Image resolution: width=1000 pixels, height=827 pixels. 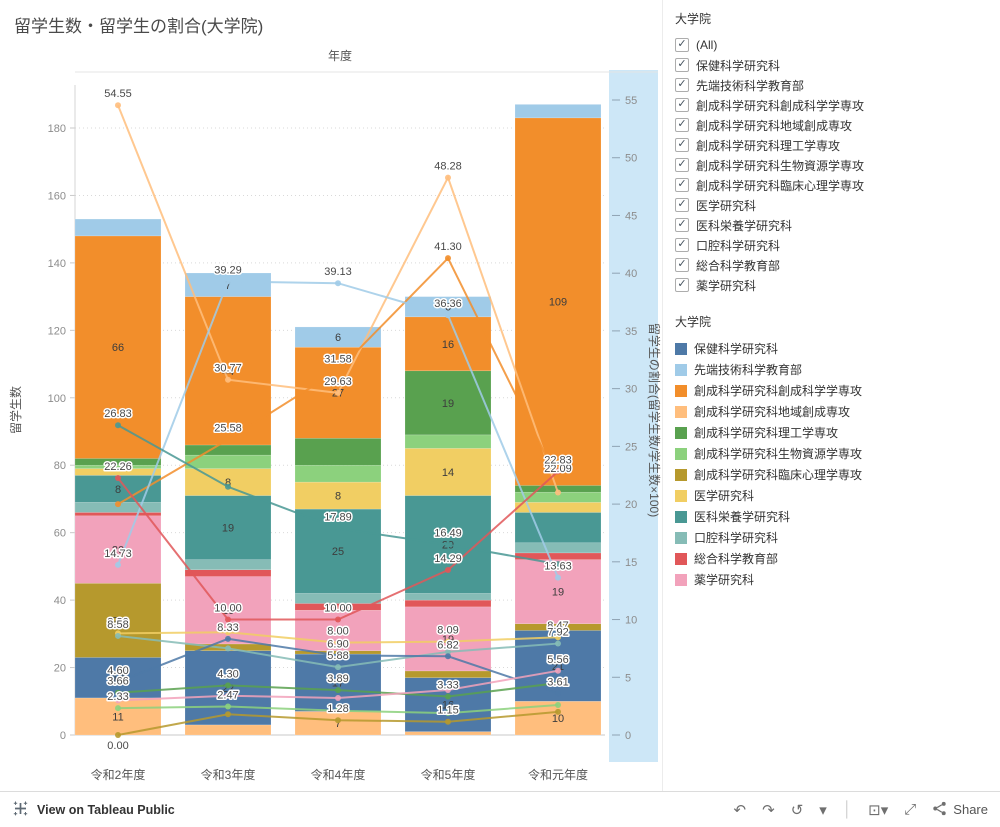 What do you see at coordinates (910, 809) in the screenshot?
I see `fullscreen-icon: ⤢` at bounding box center [910, 809].